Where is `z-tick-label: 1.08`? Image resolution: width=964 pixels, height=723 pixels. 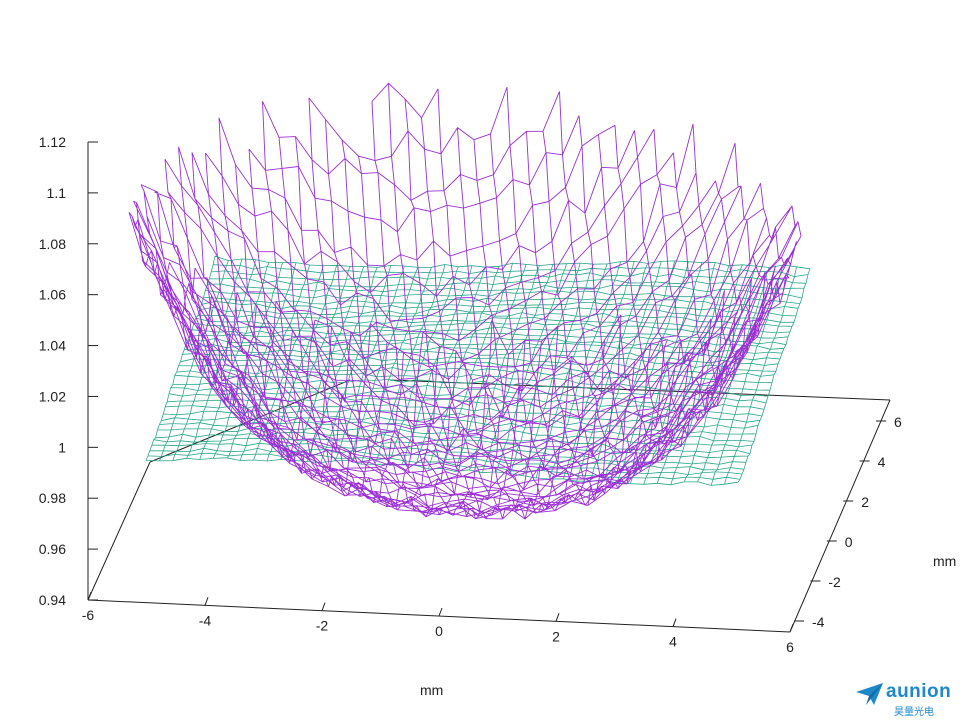
z-tick-label: 1.08 is located at coordinates (52, 244).